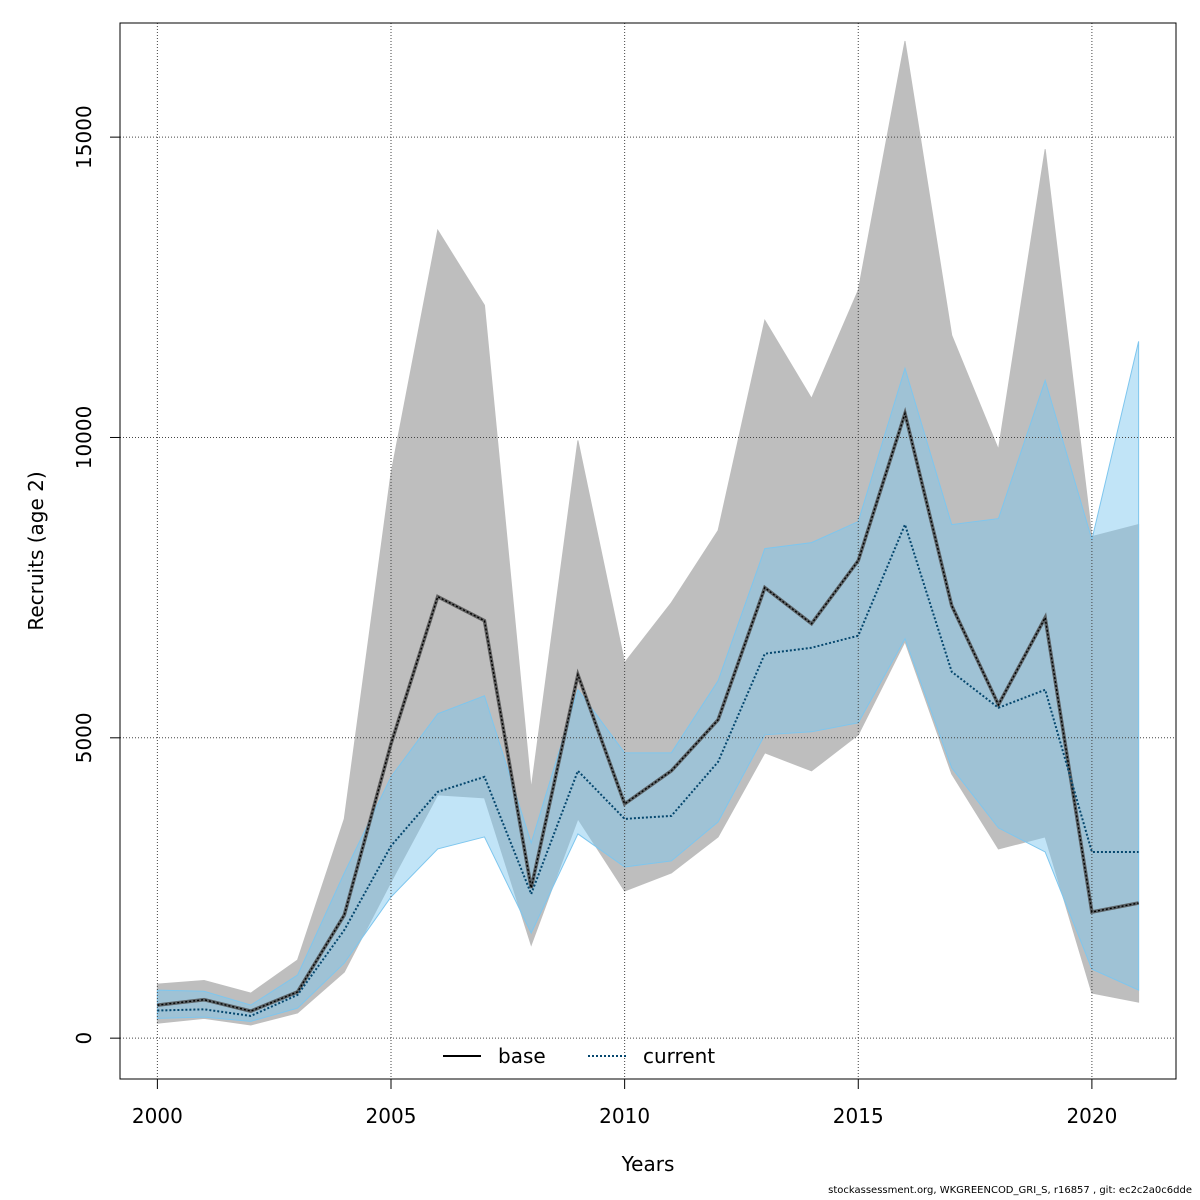 The width and height of the screenshot is (1200, 1200). I want to click on legend-label-current: current, so click(679, 1056).